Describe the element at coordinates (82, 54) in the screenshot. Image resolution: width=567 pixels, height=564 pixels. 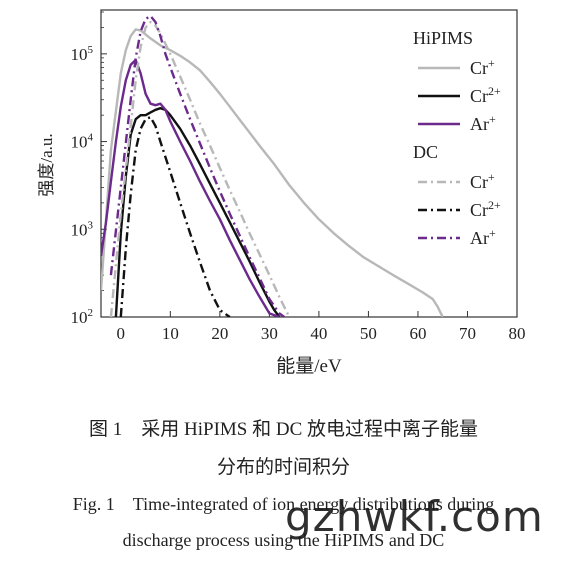
I see `y-tick-label: 10⁵` at that location.